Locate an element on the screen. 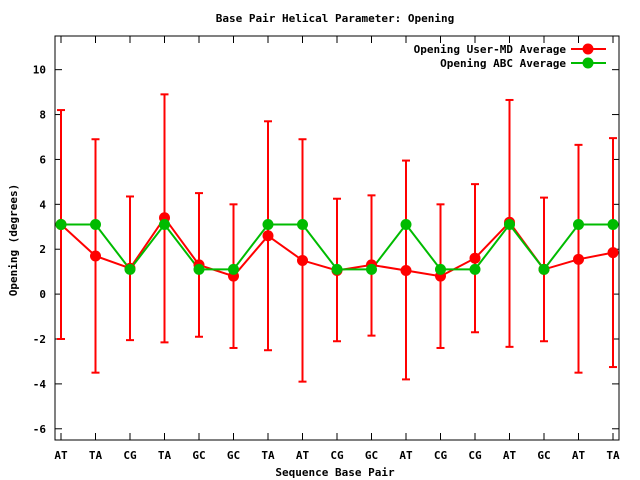 The height and width of the screenshot is (480, 640). y-tick-label-1: -4 is located at coordinates (40, 384).